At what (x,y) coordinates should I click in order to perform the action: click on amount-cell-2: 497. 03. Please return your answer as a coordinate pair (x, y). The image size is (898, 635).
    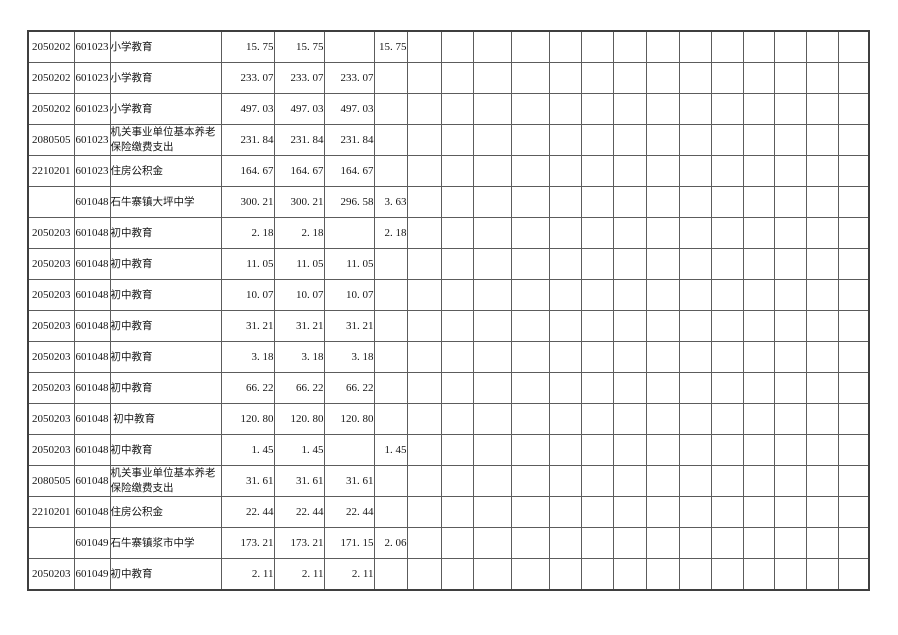
    Looking at the image, I should click on (299, 109).